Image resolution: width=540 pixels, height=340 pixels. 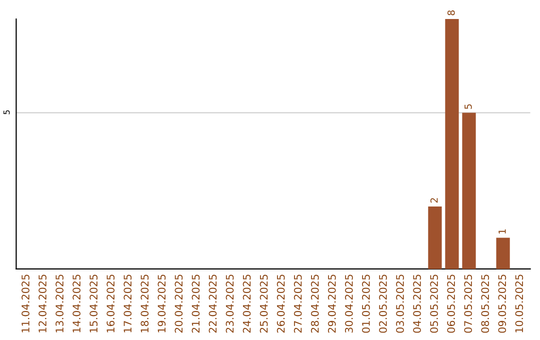 I want to click on data-label: 2, so click(x=434, y=200).